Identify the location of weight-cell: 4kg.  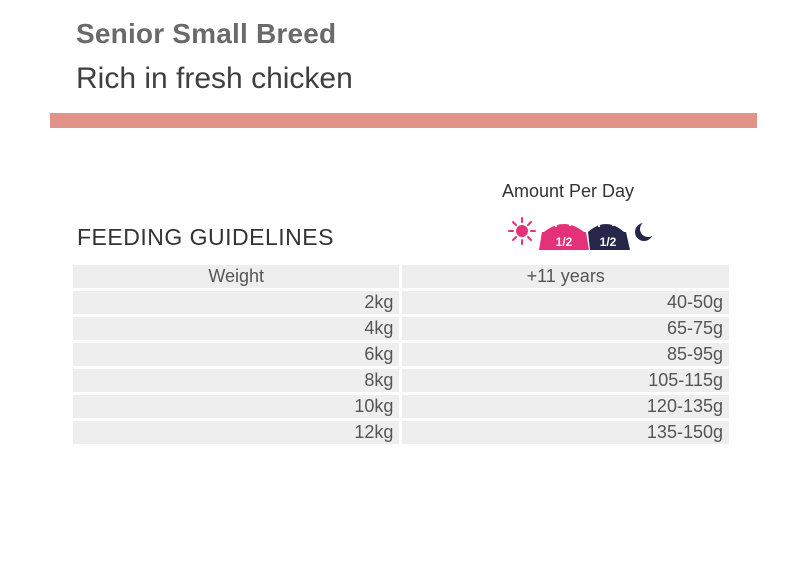
(236, 328).